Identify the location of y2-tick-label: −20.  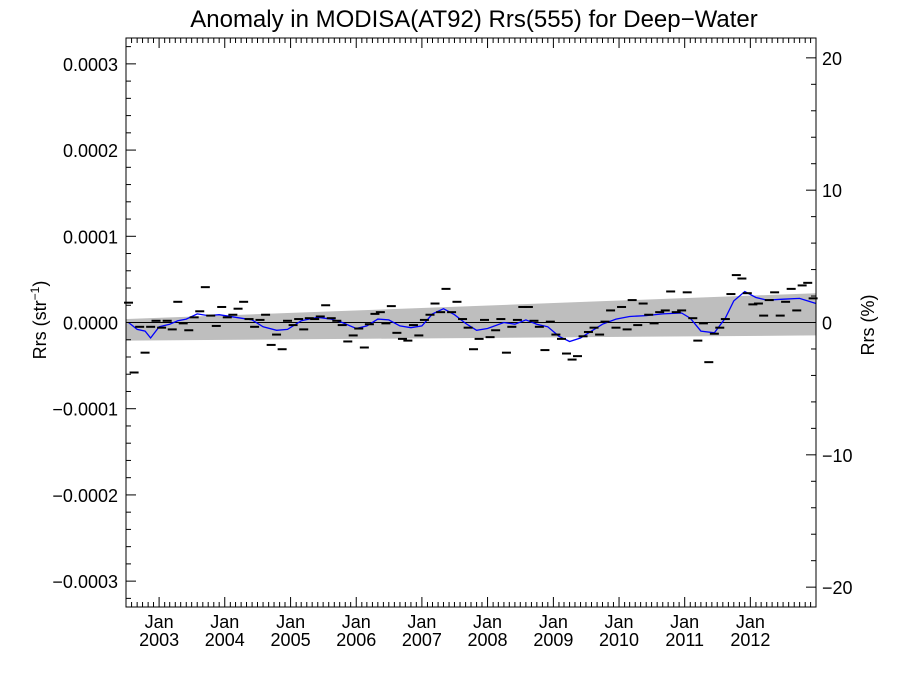
(837, 588).